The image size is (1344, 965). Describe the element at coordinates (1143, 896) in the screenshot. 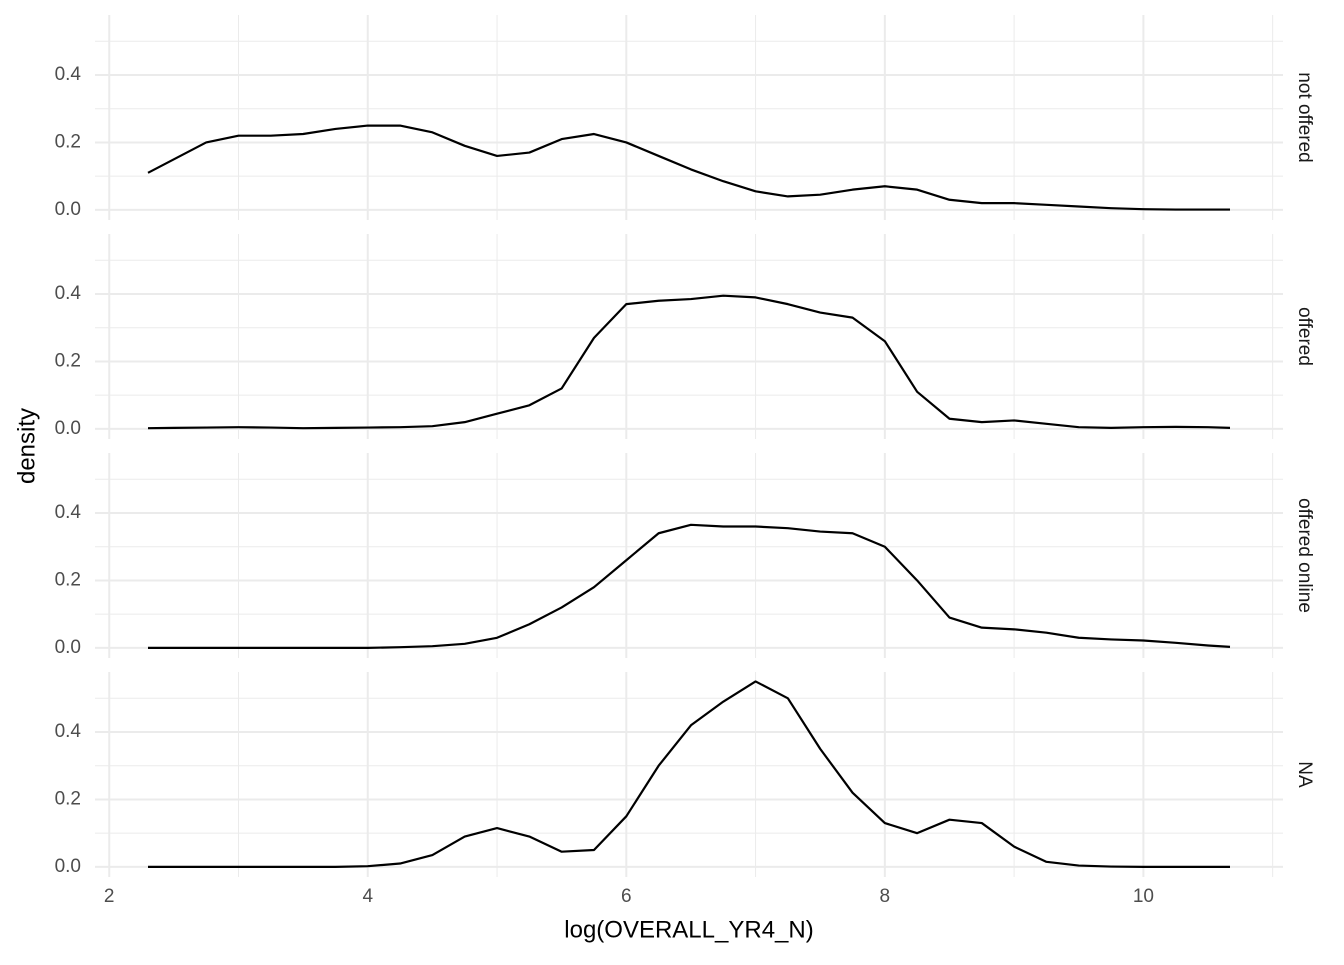

I see `x-tick-label: 10` at that location.